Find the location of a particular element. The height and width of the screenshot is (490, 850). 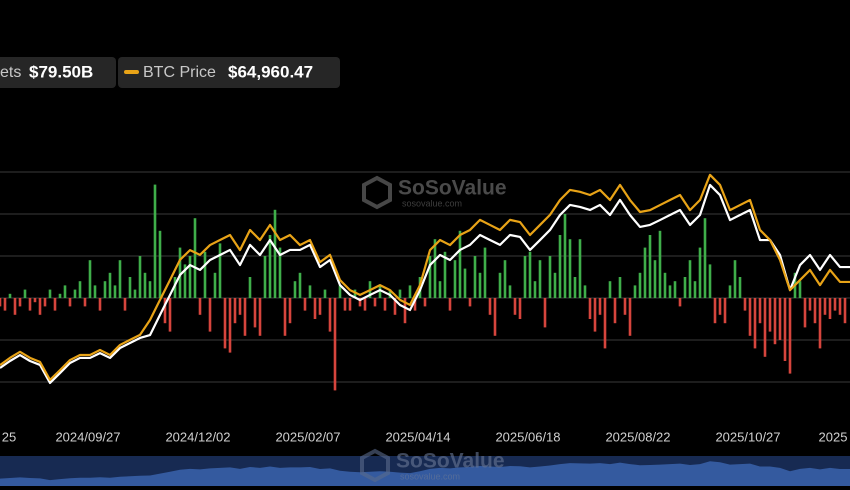

x-tick-label: 2024/12/02 is located at coordinates (197, 436).